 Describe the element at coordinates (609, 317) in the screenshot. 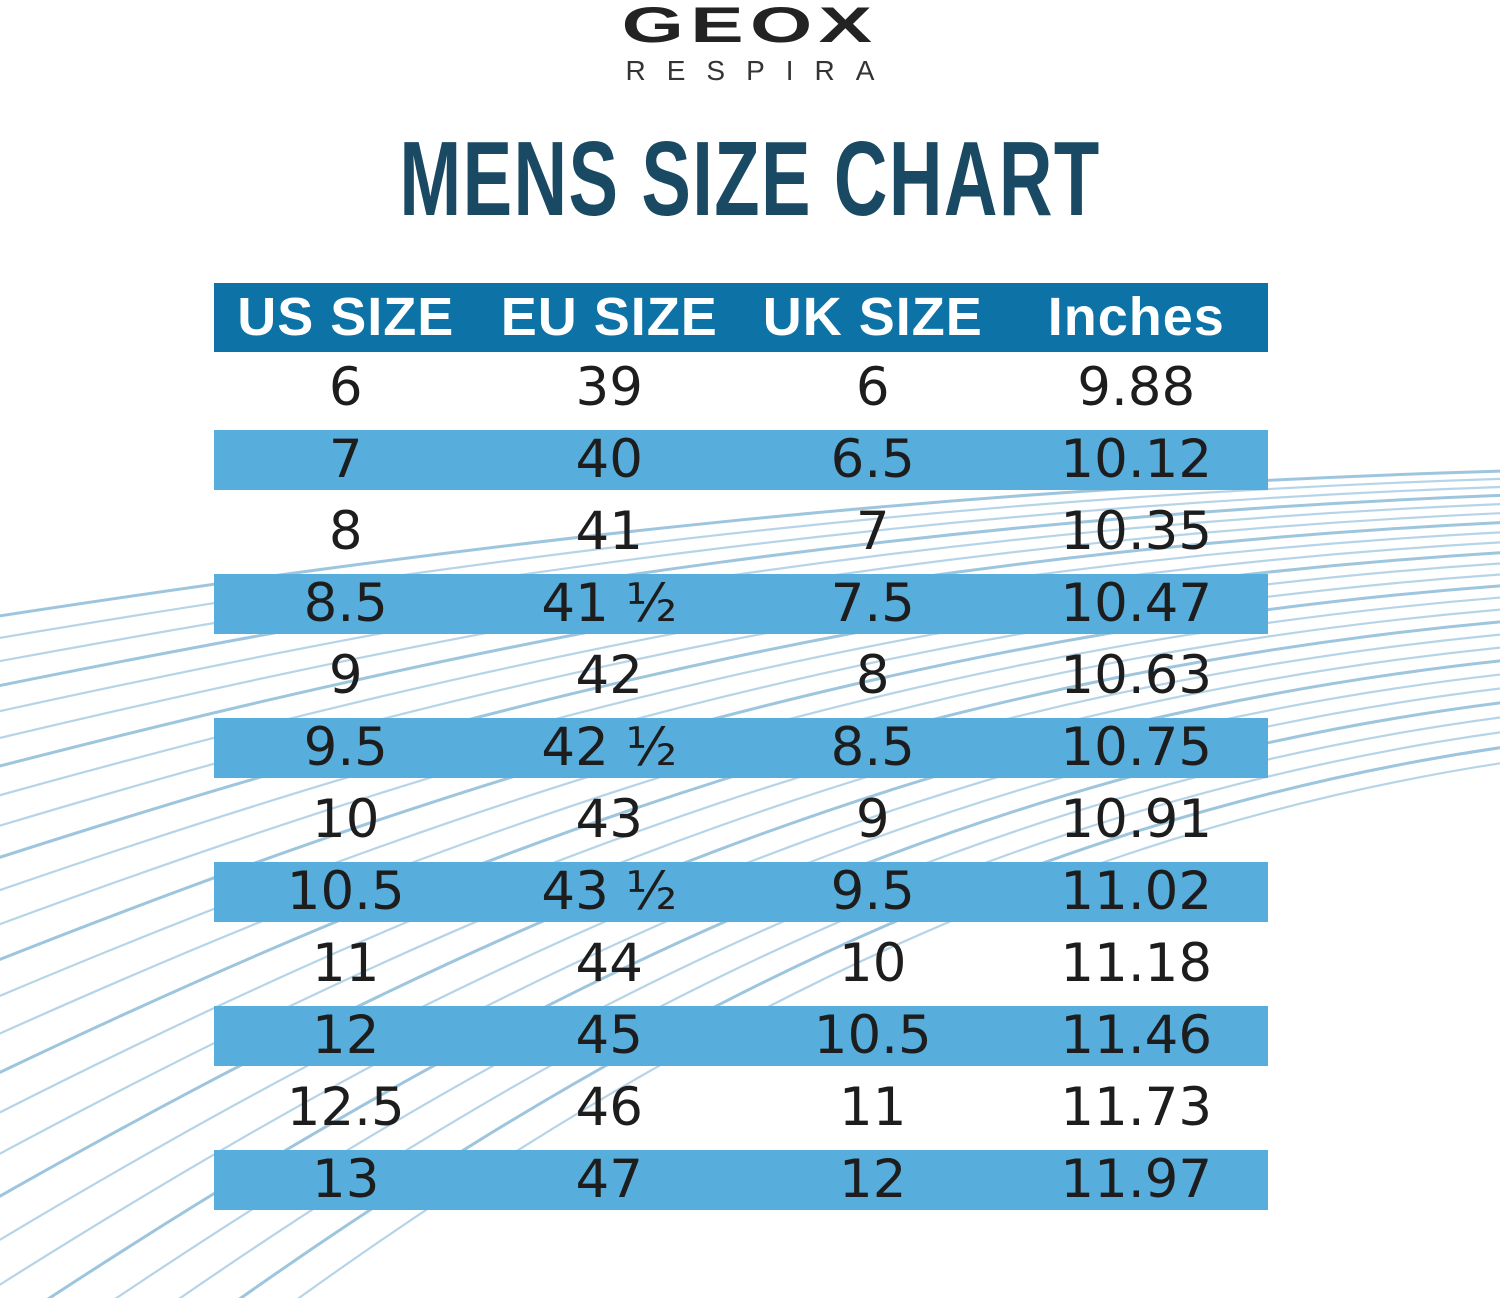

I see `header-cell-eu-size: EU SIZE` at that location.